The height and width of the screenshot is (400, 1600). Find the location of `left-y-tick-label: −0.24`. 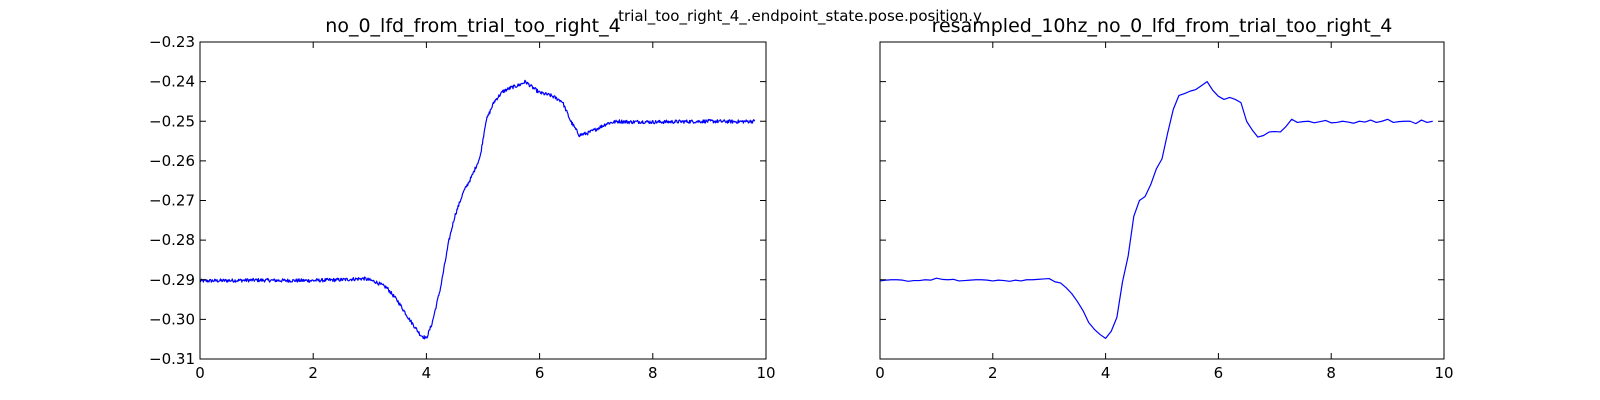

left-y-tick-label: −0.24 is located at coordinates (172, 82).